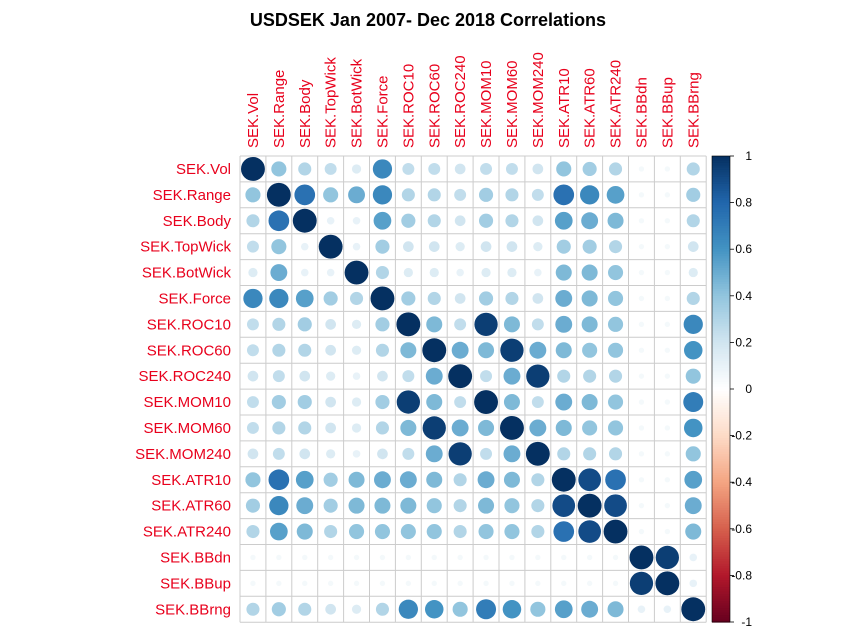 The width and height of the screenshot is (858, 631). Describe the element at coordinates (187, 273) in the screenshot. I see `row-label: SEK.BotWick` at that location.